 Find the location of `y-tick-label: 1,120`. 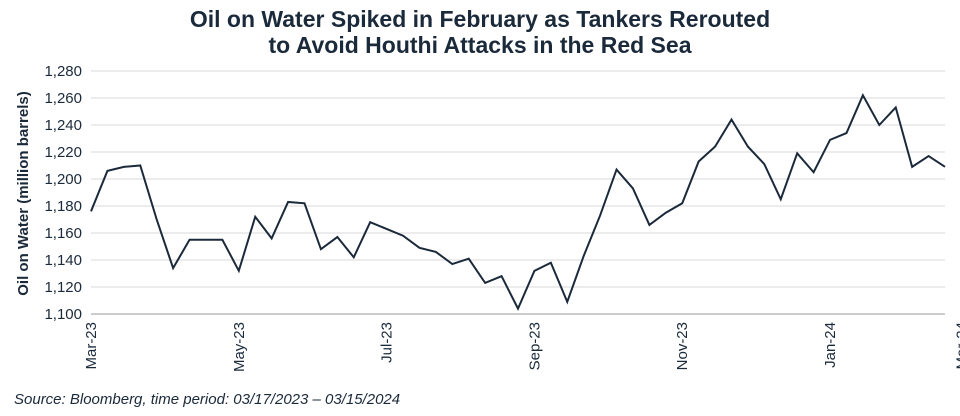

y-tick-label: 1,120 is located at coordinates (63, 287).